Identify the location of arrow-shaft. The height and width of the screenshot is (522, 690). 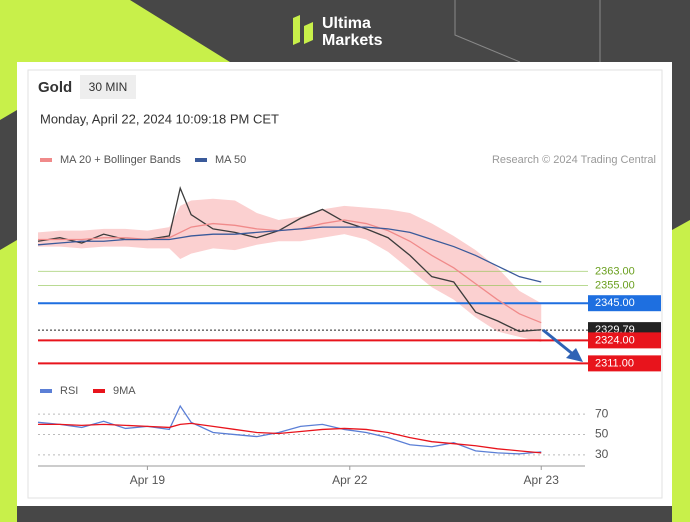
(558, 342).